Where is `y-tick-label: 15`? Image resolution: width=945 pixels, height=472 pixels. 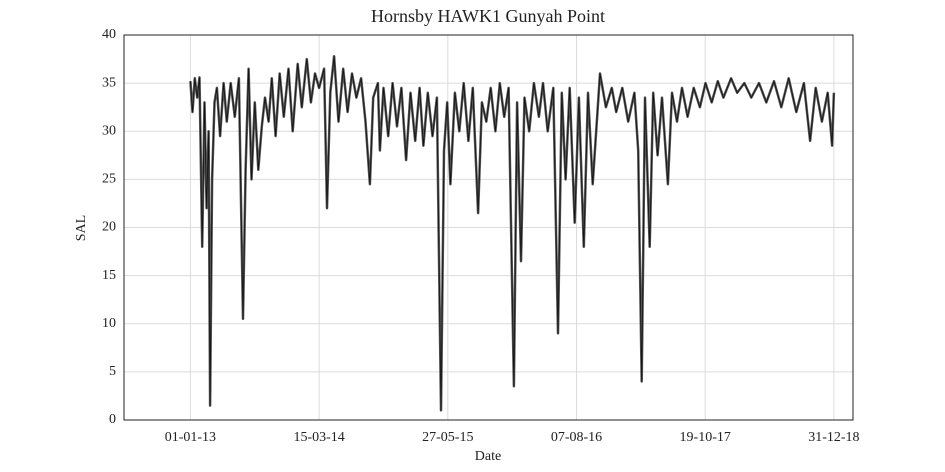 y-tick-label: 15 is located at coordinates (109, 275).